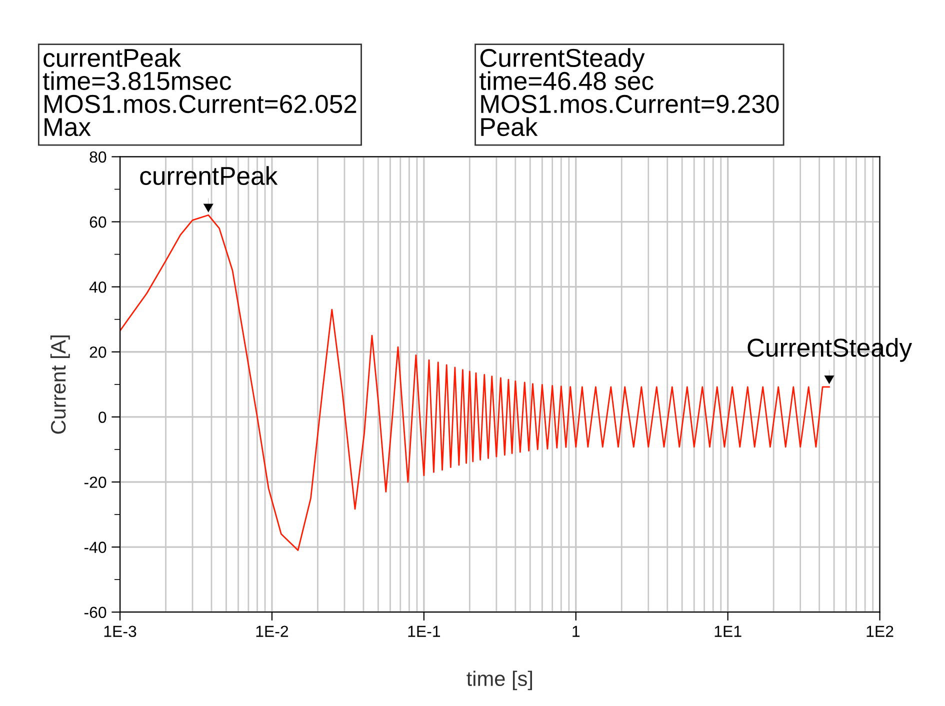 This screenshot has height=706, width=945. Describe the element at coordinates (199, 92) in the screenshot. I see `text: currentPeak time=3.815msec MOS1.mos.Current=62.052 Max` at that location.